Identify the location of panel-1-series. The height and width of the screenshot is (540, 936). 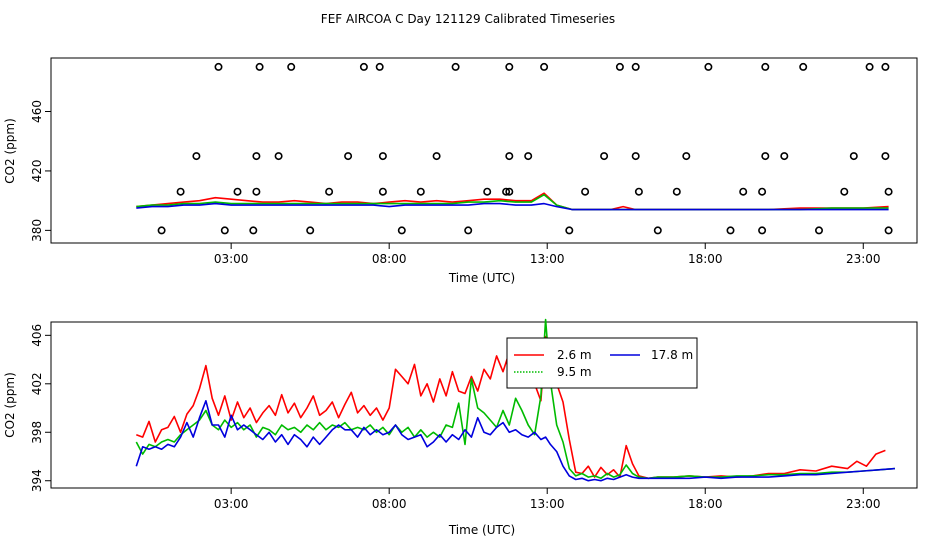
(512, 201).